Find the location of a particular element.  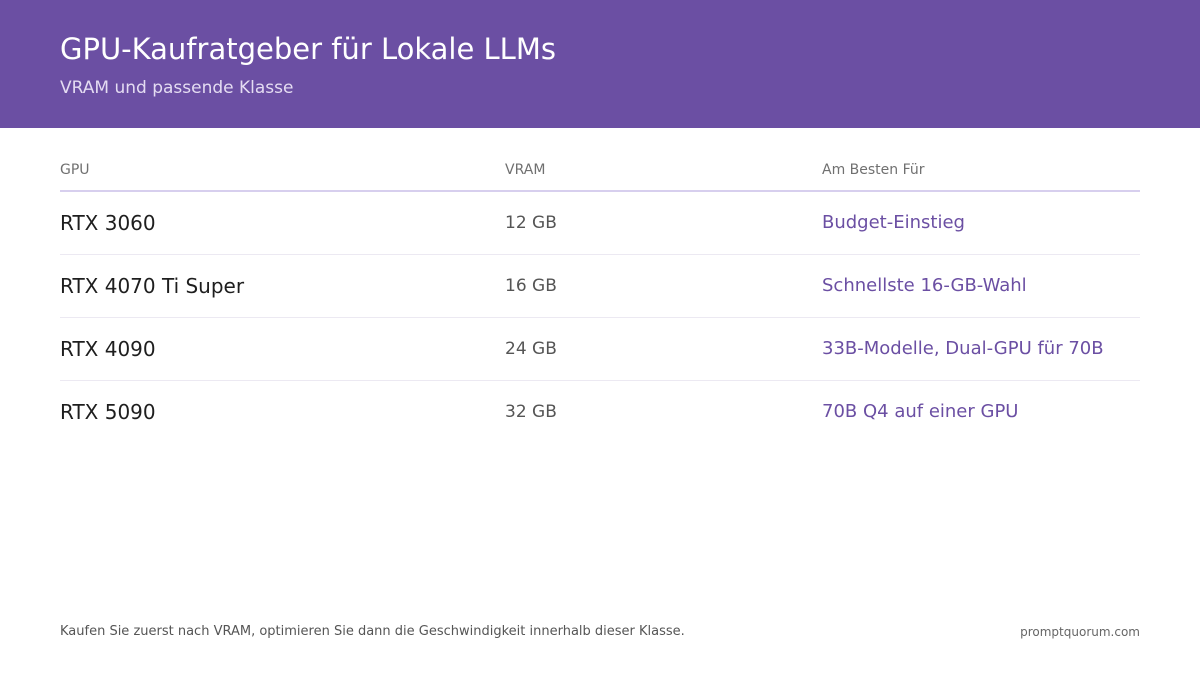

table-header-row: GPU VRAM Am Besten Für is located at coordinates (600, 171).